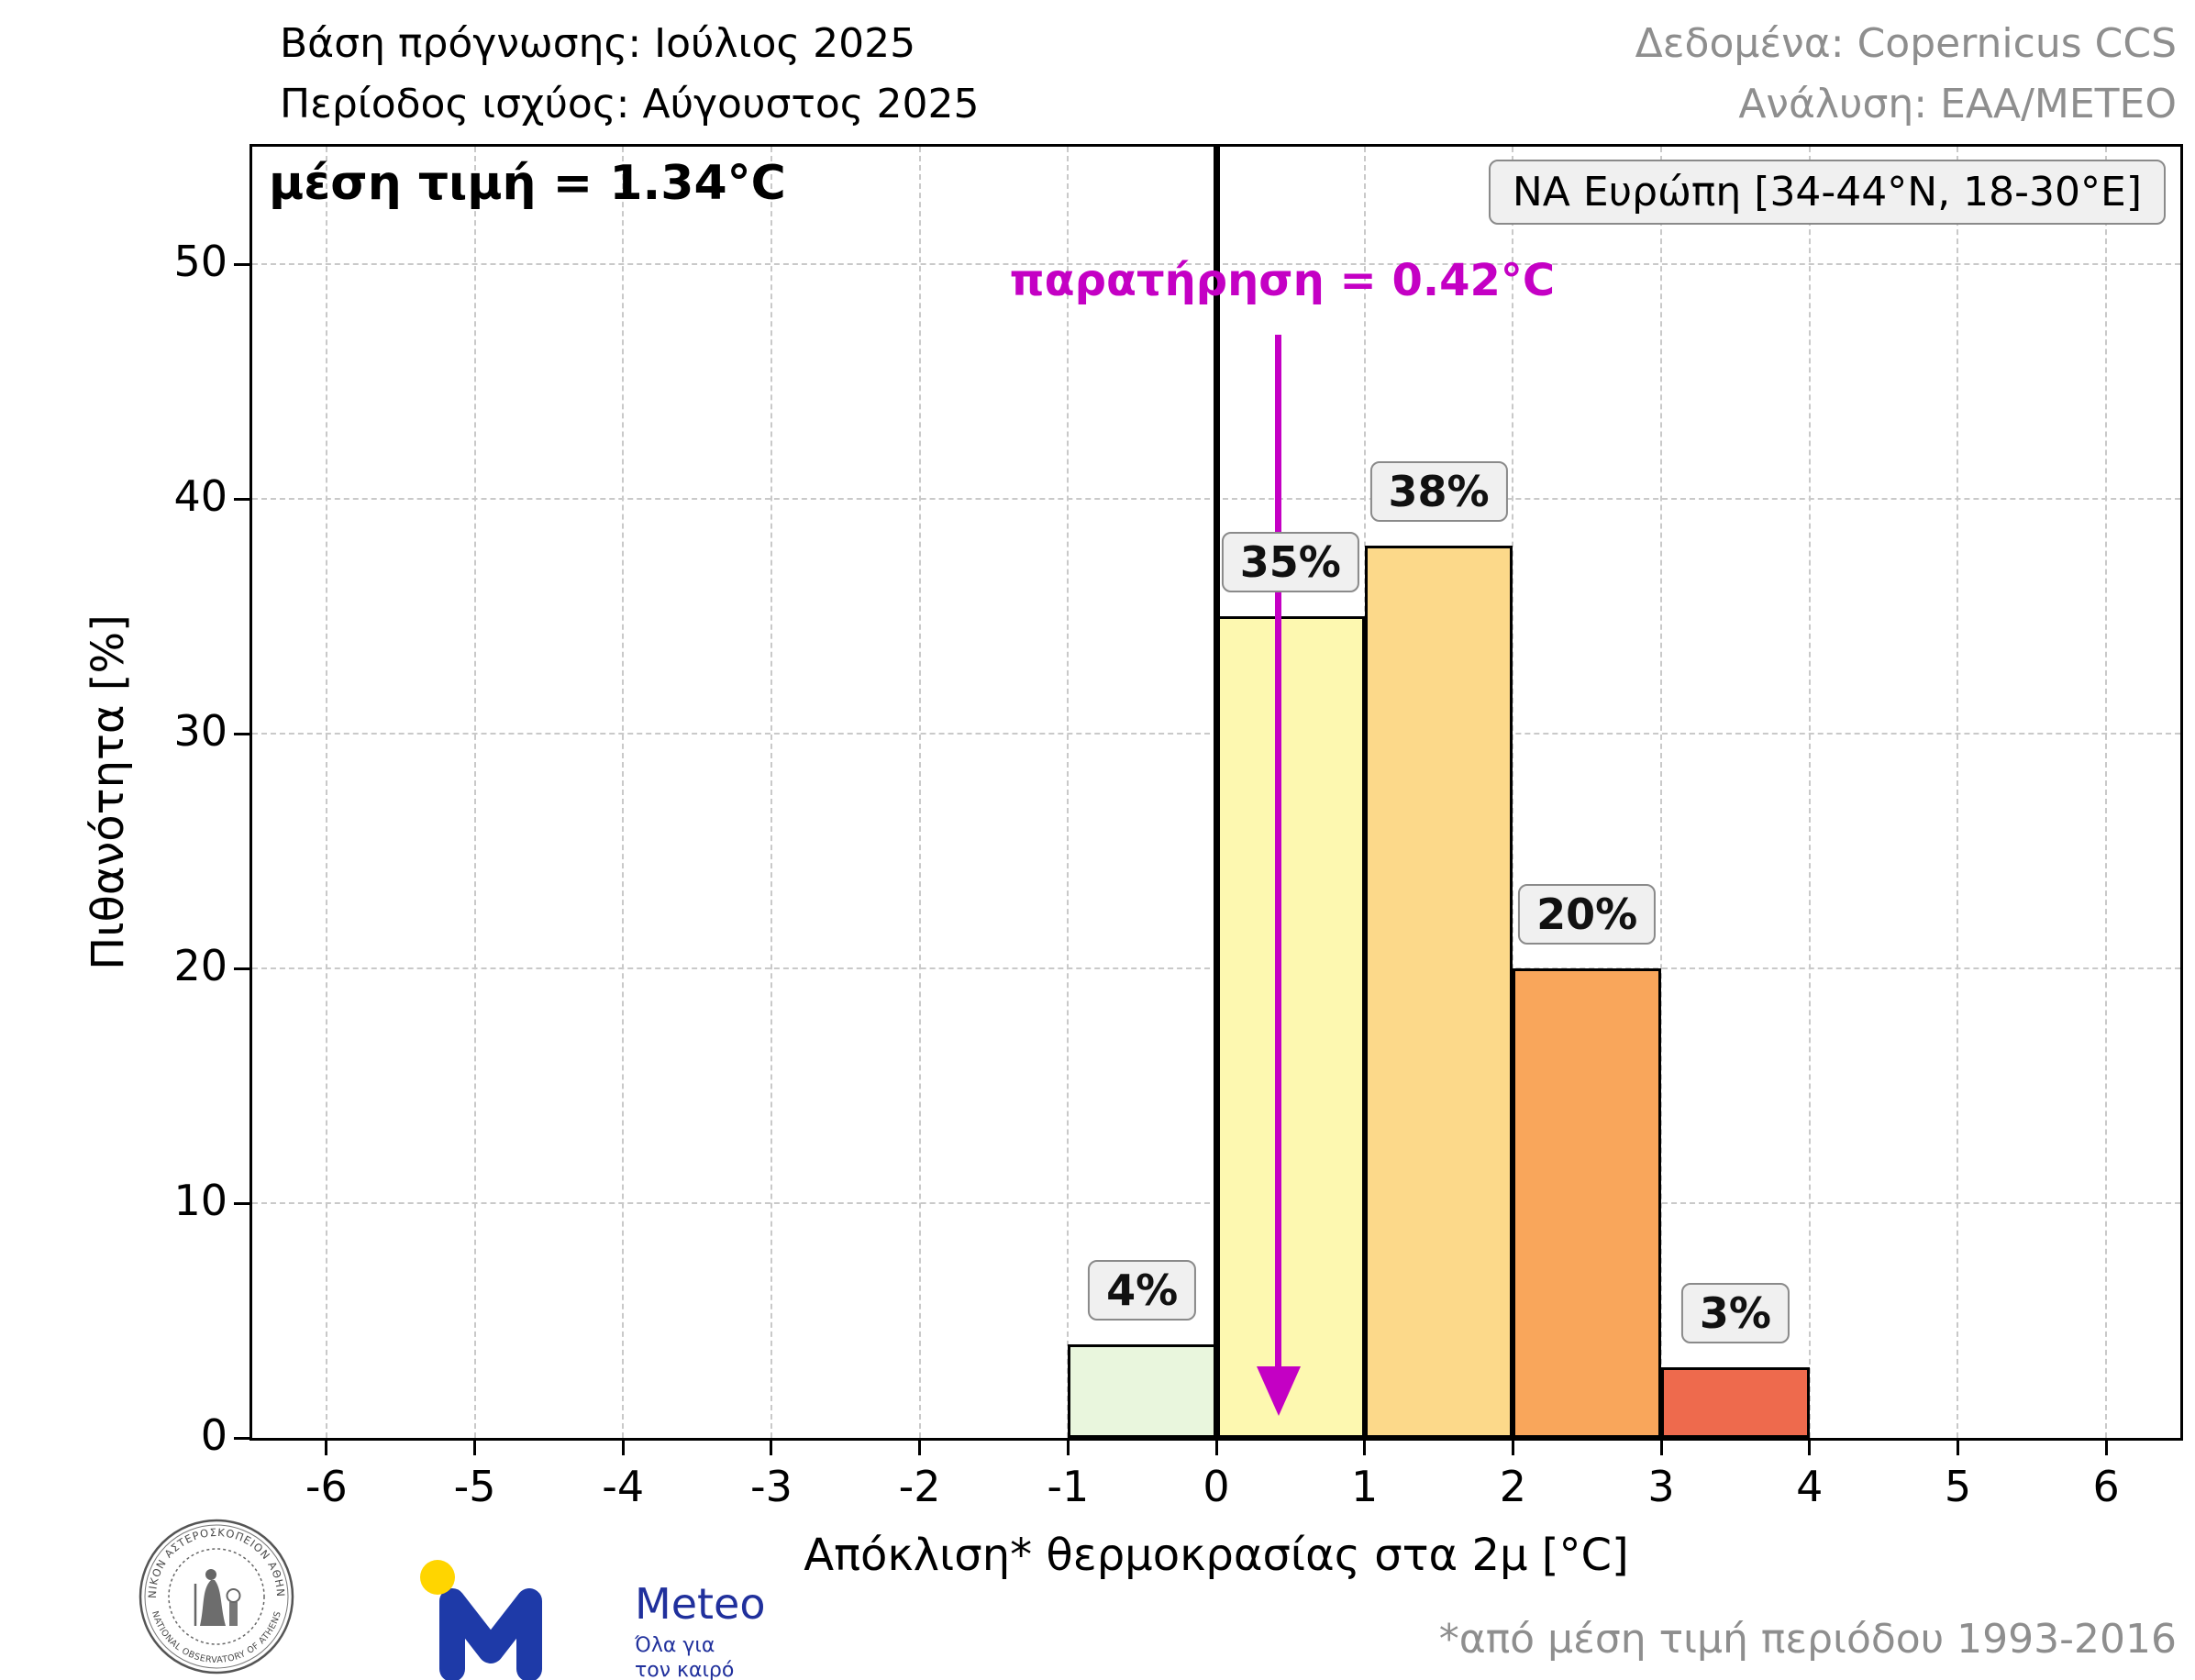  What do you see at coordinates (1807, 1639) in the screenshot?
I see `baseline-footnote: *από μέση τιμή περιόδου 1993-2016` at bounding box center [1807, 1639].